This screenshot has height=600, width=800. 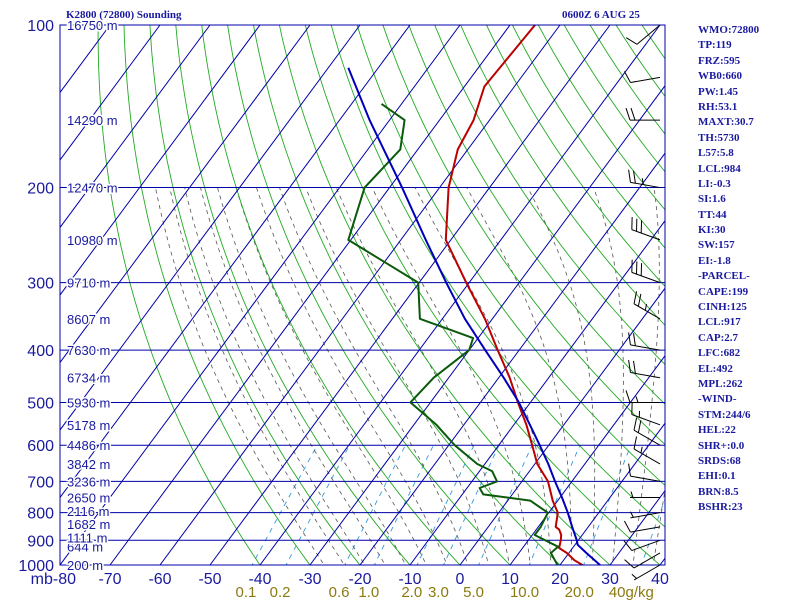 What do you see at coordinates (92, 25) in the screenshot?
I see `height-label: 16750 m` at bounding box center [92, 25].